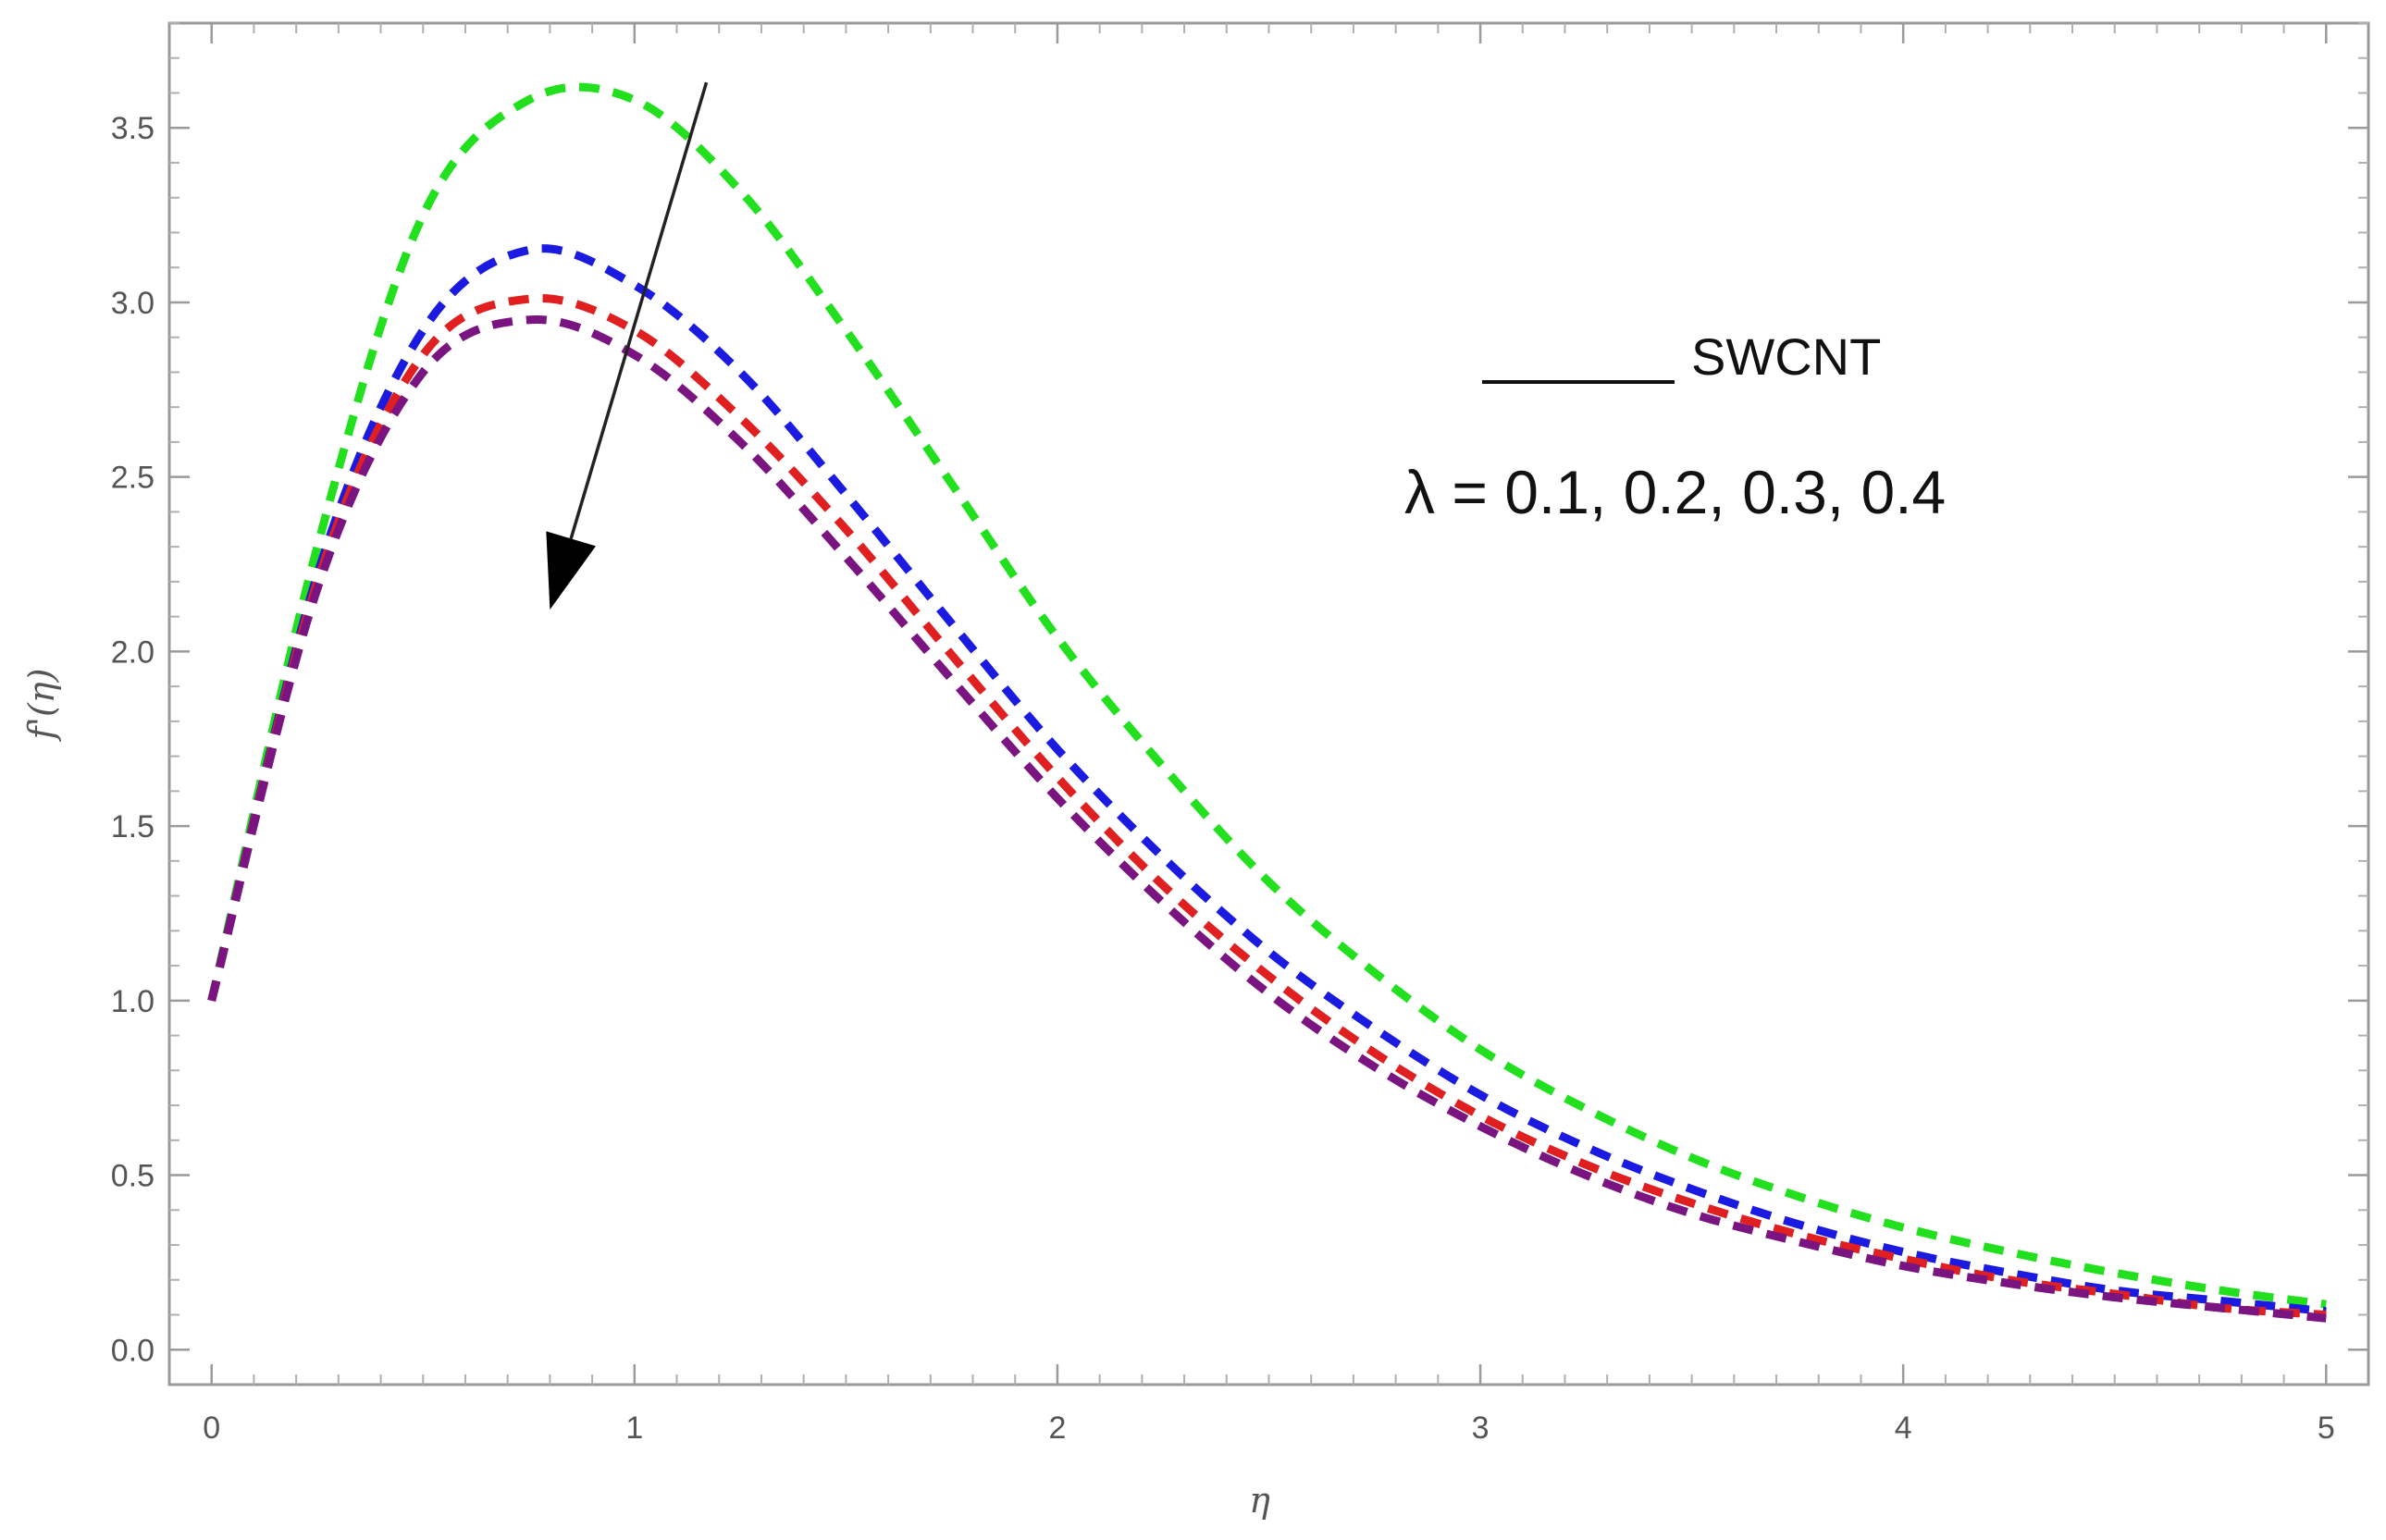 This screenshot has width=2386, height=1540. What do you see at coordinates (1057, 1428) in the screenshot?
I see `x-tick-label: 2` at bounding box center [1057, 1428].